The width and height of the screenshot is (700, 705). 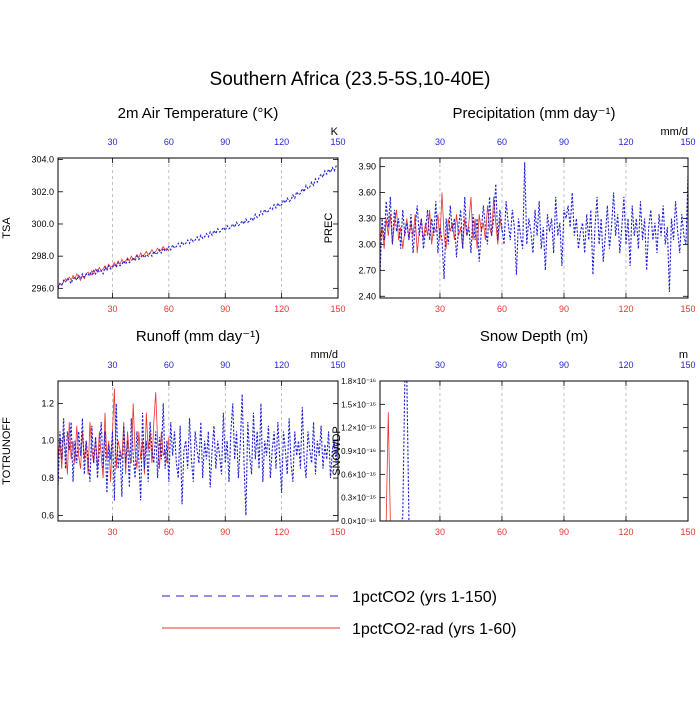 I want to click on y-tick-label: 1.8×10⁻¹⁶, so click(x=358, y=381).